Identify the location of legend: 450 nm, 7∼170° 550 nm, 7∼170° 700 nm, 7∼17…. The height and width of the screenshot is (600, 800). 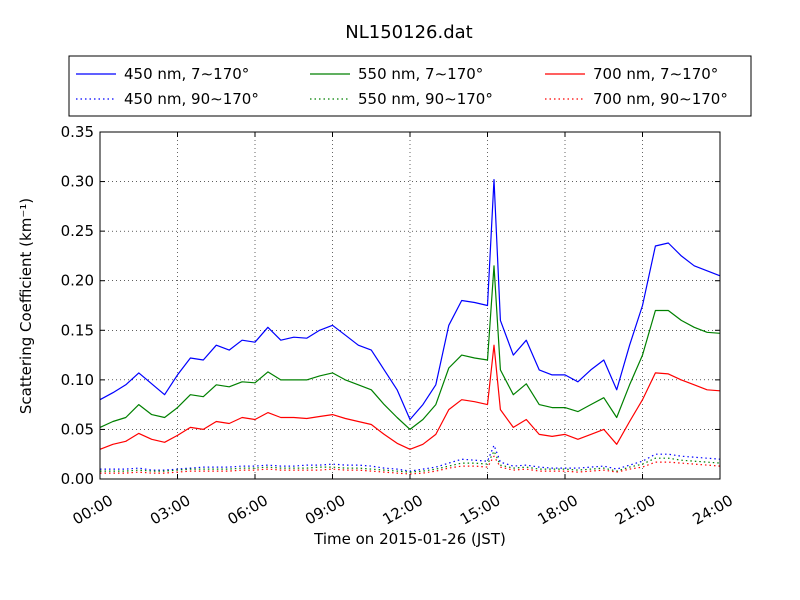
(410, 86).